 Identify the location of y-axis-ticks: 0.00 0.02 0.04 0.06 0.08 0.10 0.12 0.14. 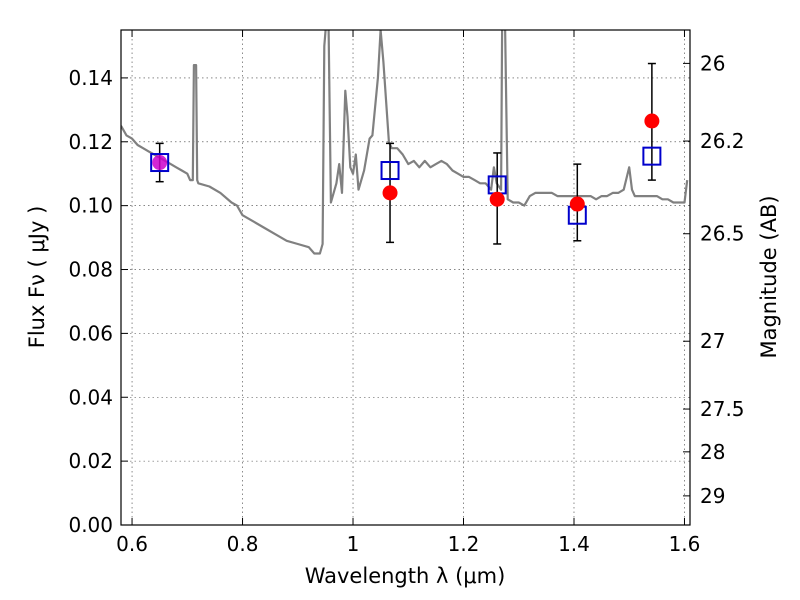
(98, 301).